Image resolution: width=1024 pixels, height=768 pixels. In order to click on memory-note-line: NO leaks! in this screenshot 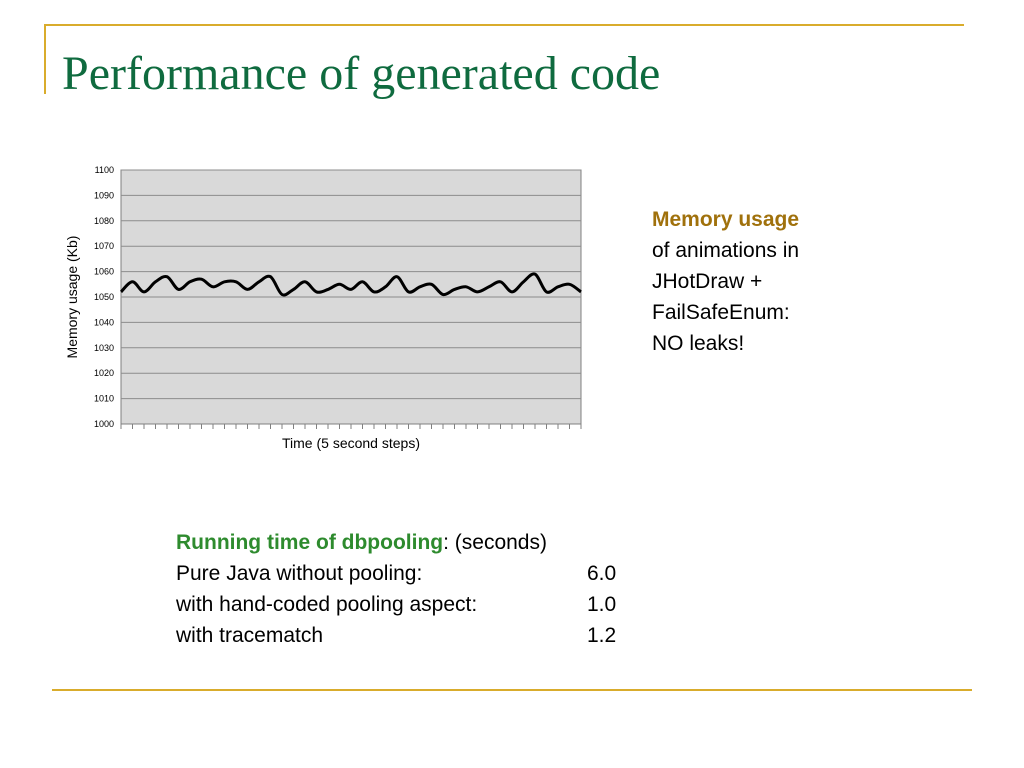, I will do `click(725, 343)`.